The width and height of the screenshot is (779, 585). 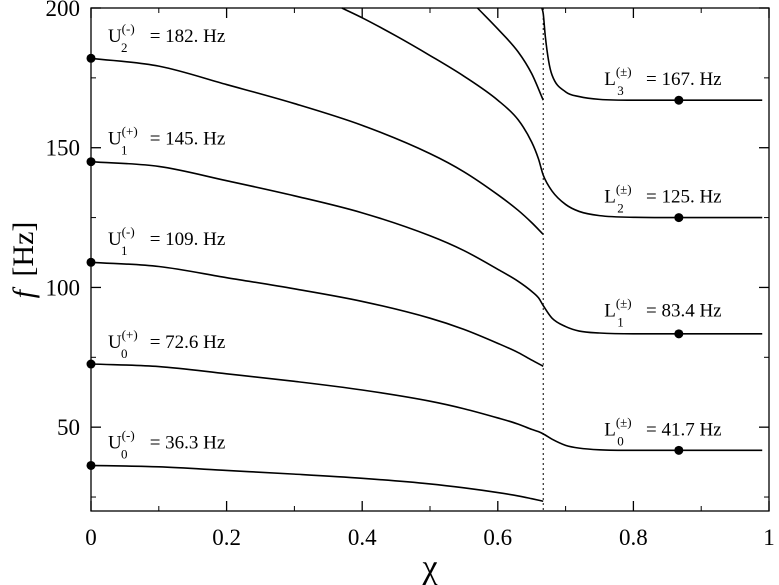 I want to click on mode-annotation: U(-) 0 = 36.3 Hz, so click(x=166, y=445).